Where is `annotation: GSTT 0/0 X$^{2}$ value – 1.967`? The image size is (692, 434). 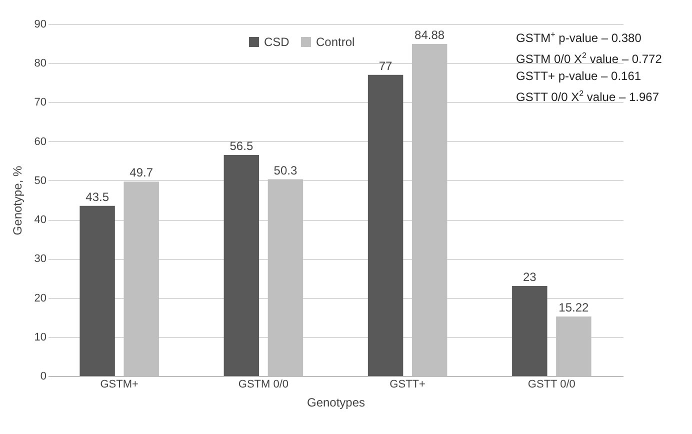 annotation: GSTT 0/0 X$^{2}$ value – 1.967 is located at coordinates (588, 97).